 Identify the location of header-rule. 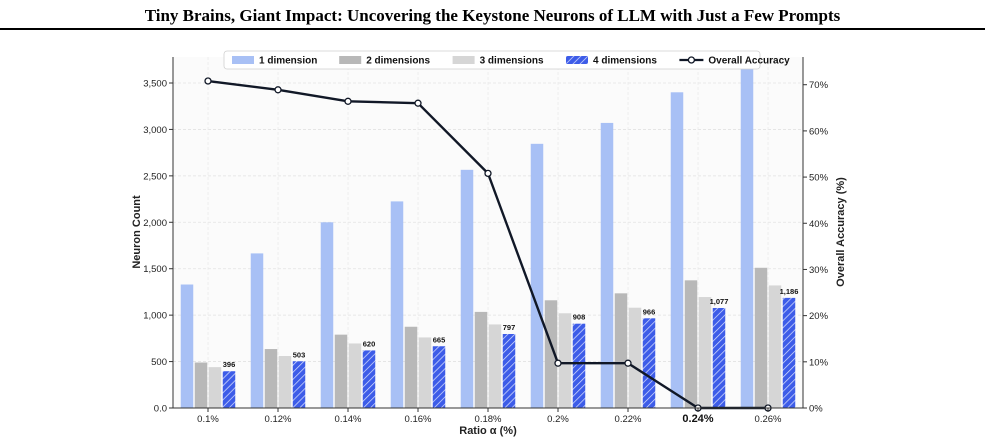
(492, 29).